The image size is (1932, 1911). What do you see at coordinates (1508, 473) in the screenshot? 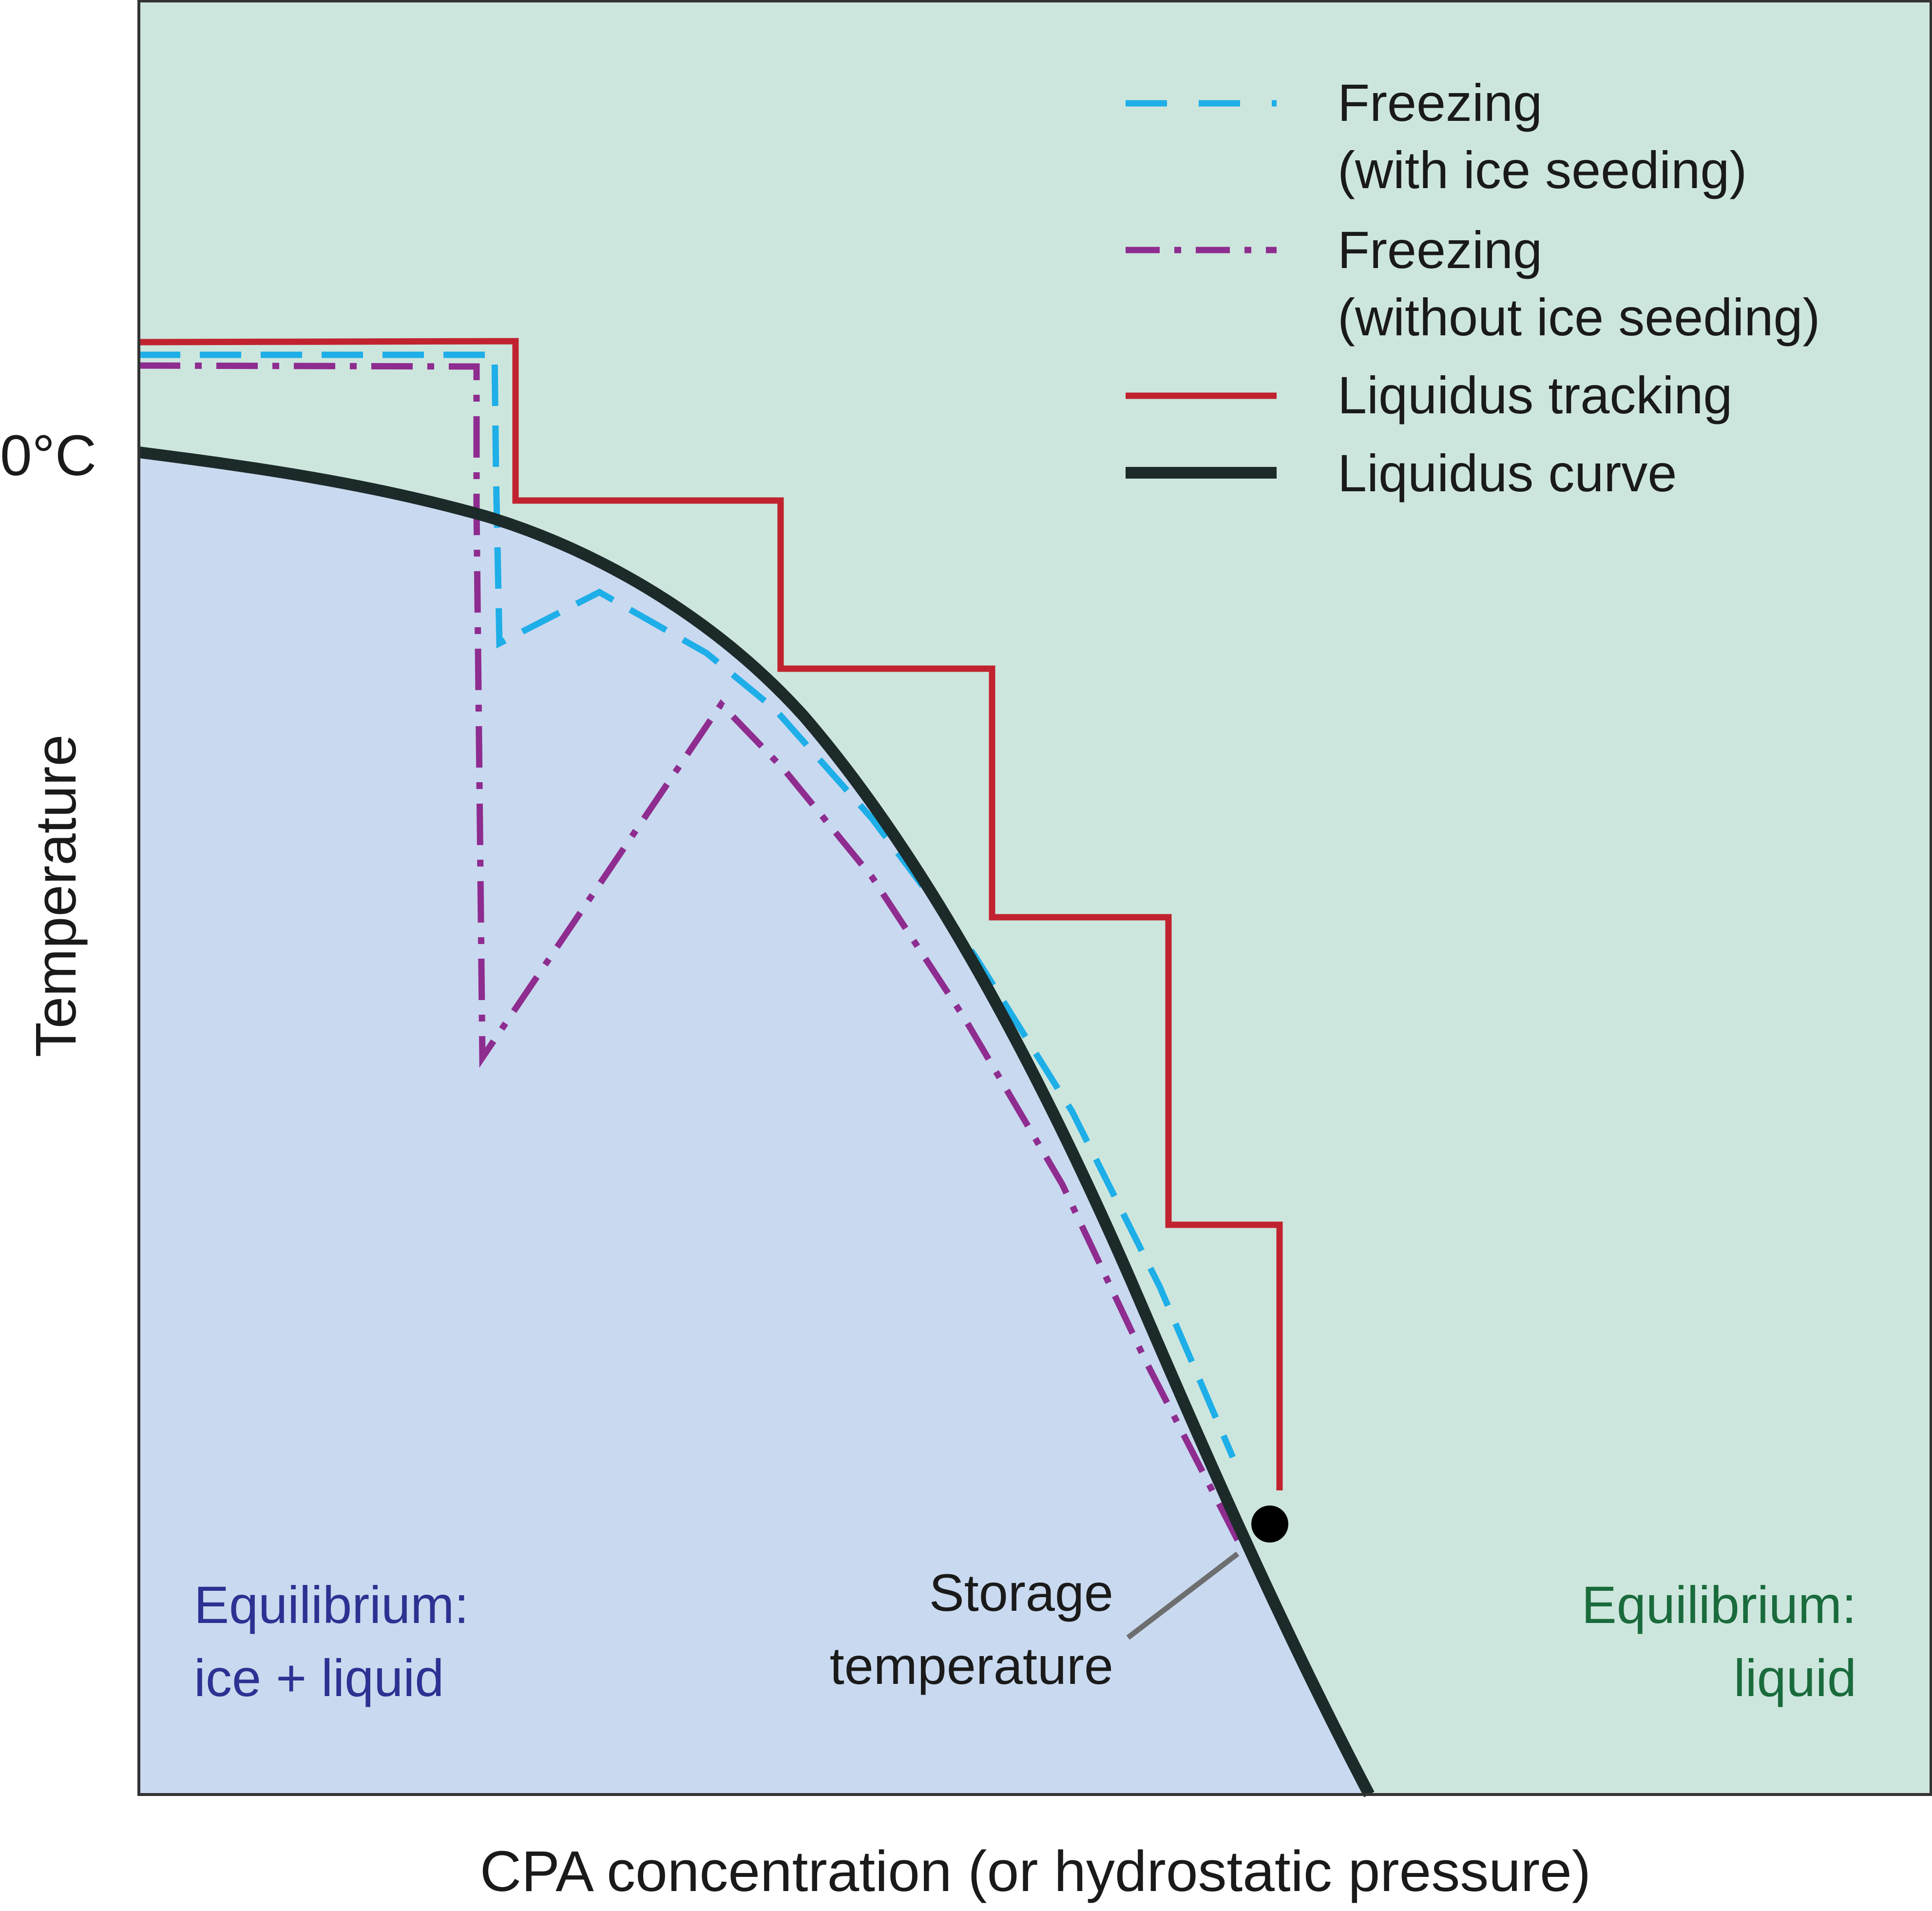
I see `legend-label-liquidus-curve: Liquidus curve` at bounding box center [1508, 473].